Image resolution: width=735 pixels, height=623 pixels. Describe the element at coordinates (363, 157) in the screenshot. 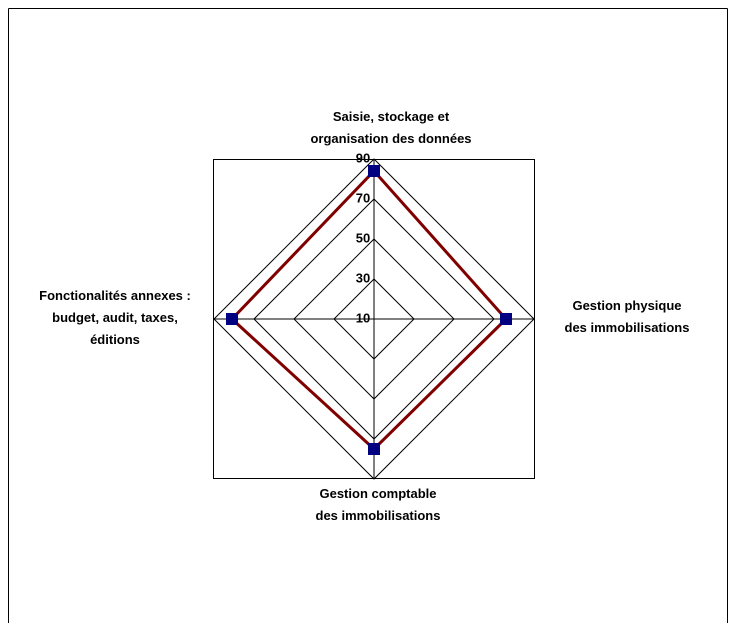

I see `tick-label: 90` at that location.